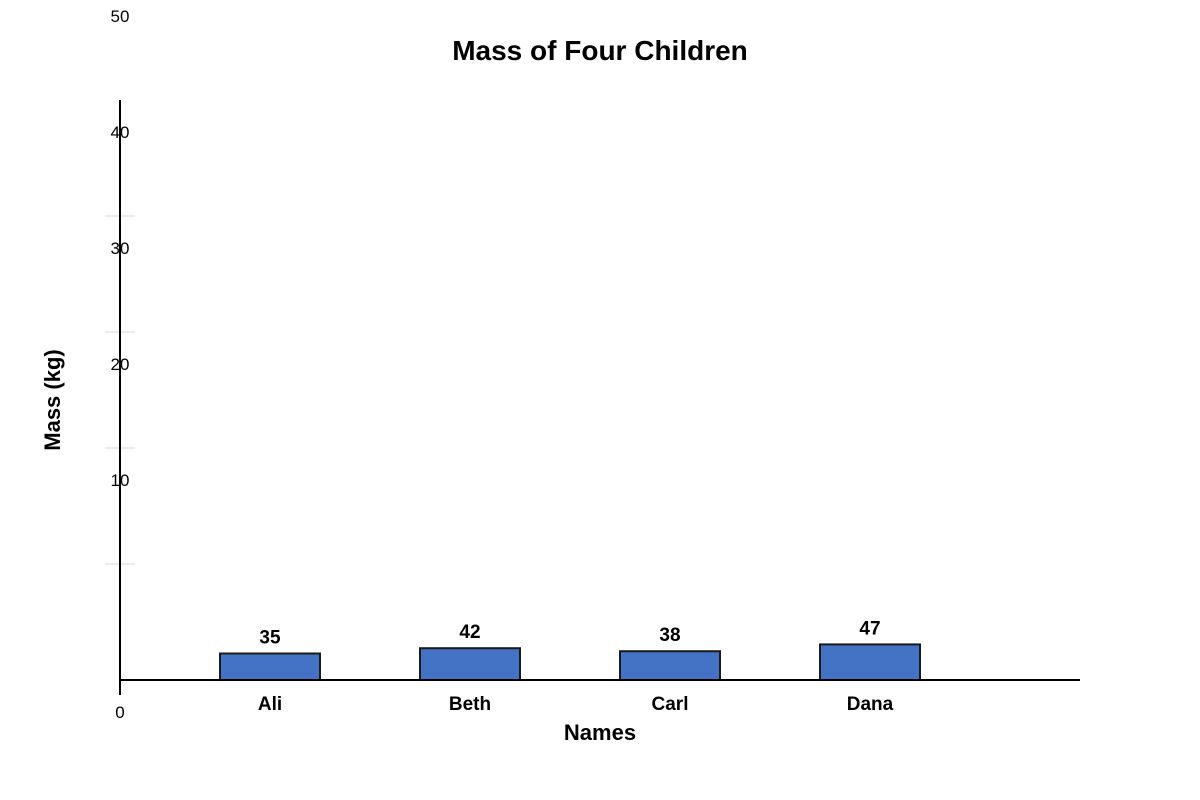 The height and width of the screenshot is (800, 1200). Describe the element at coordinates (600, 50) in the screenshot. I see `chart-title: Mass of Four Children` at that location.